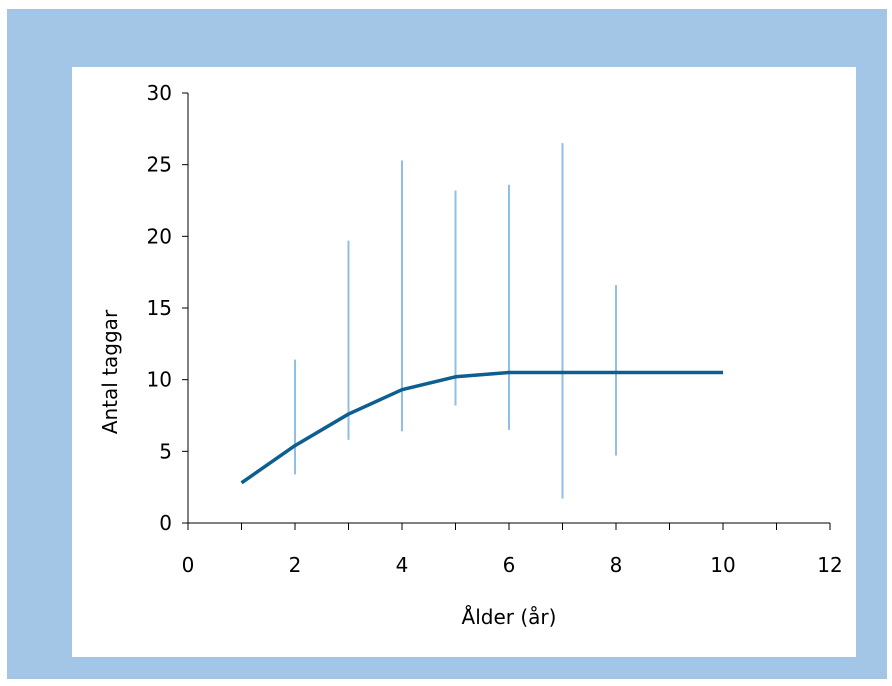  What do you see at coordinates (110, 371) in the screenshot?
I see `y-axis-label: Antal taggar` at bounding box center [110, 371].